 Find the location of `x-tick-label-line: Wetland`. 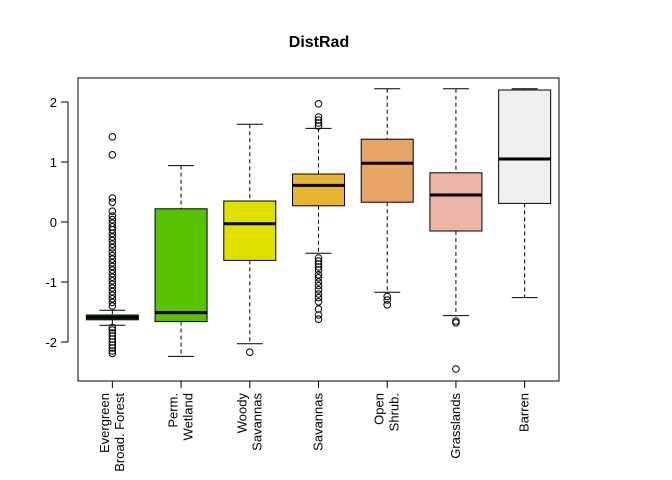

x-tick-label-line: Wetland is located at coordinates (188, 416).